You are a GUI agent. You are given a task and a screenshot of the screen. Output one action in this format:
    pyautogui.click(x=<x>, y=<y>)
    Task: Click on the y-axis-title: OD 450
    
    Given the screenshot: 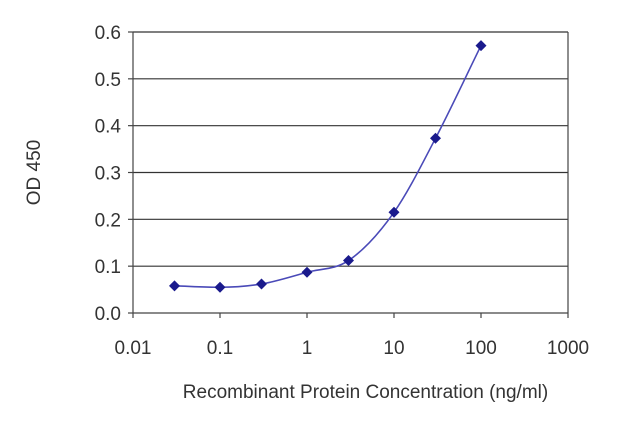 What is the action you would take?
    pyautogui.click(x=34, y=172)
    